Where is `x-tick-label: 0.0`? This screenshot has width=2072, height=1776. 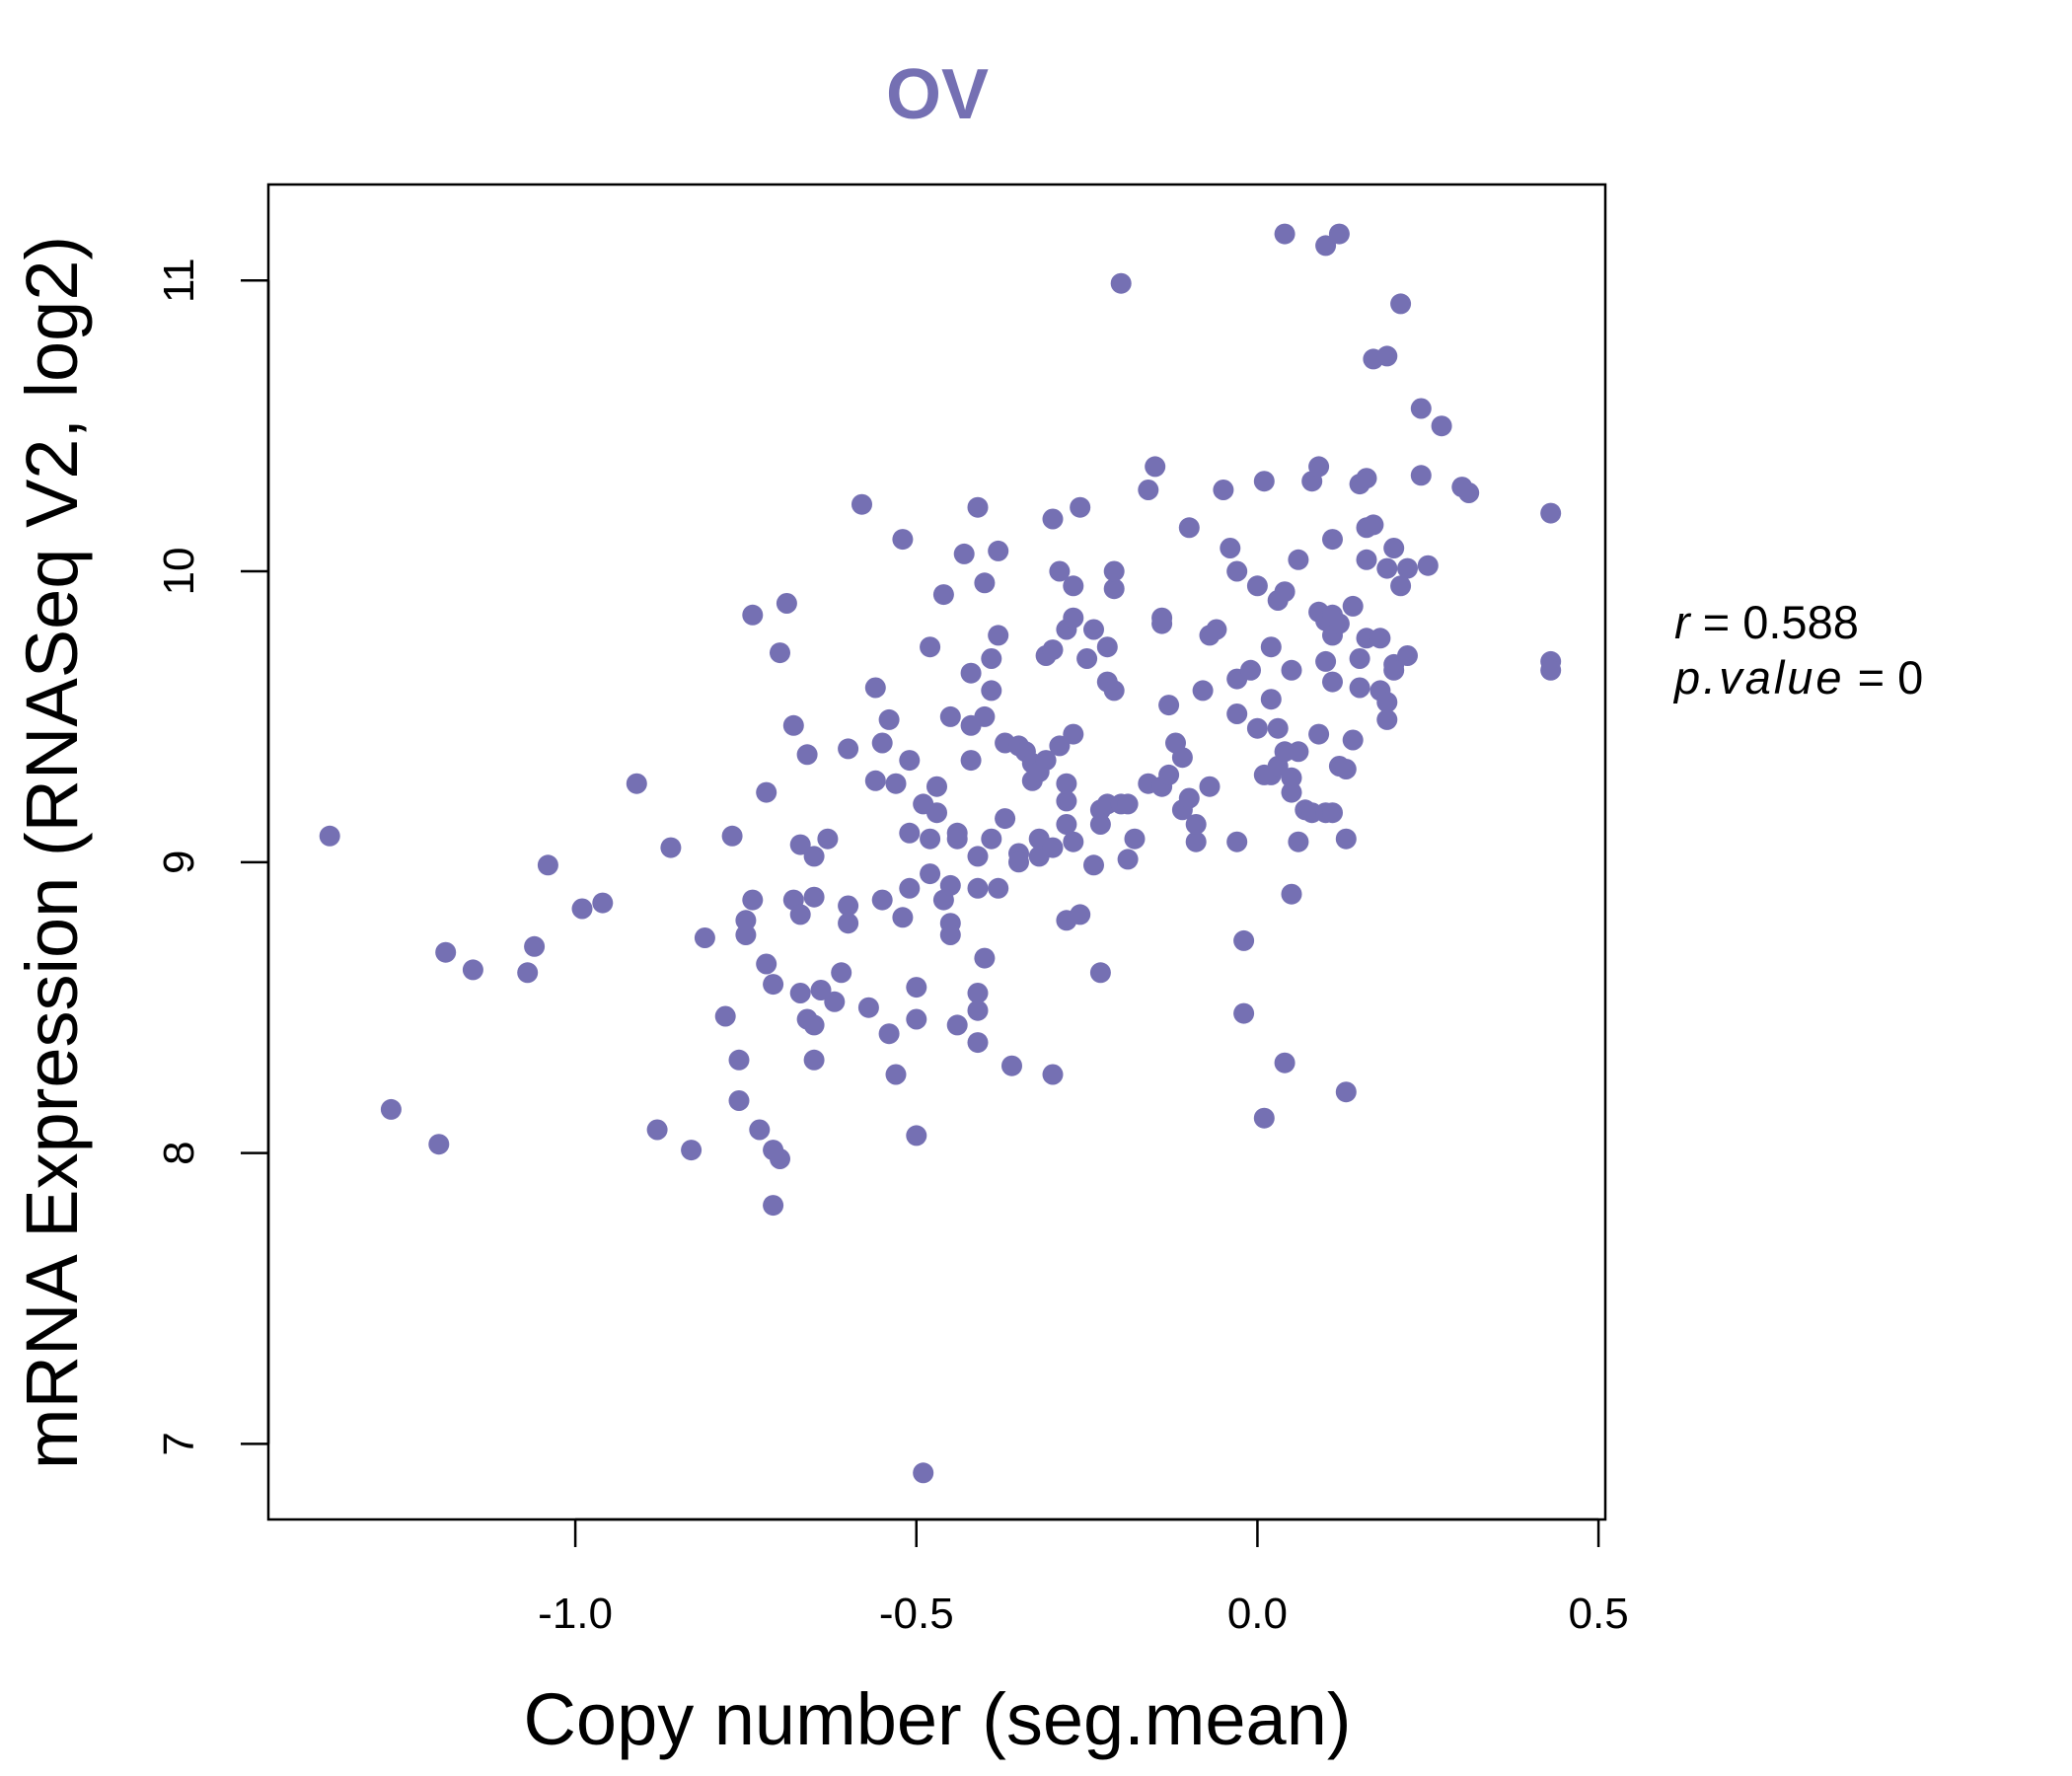 x-tick-label: 0.0 is located at coordinates (1258, 1614).